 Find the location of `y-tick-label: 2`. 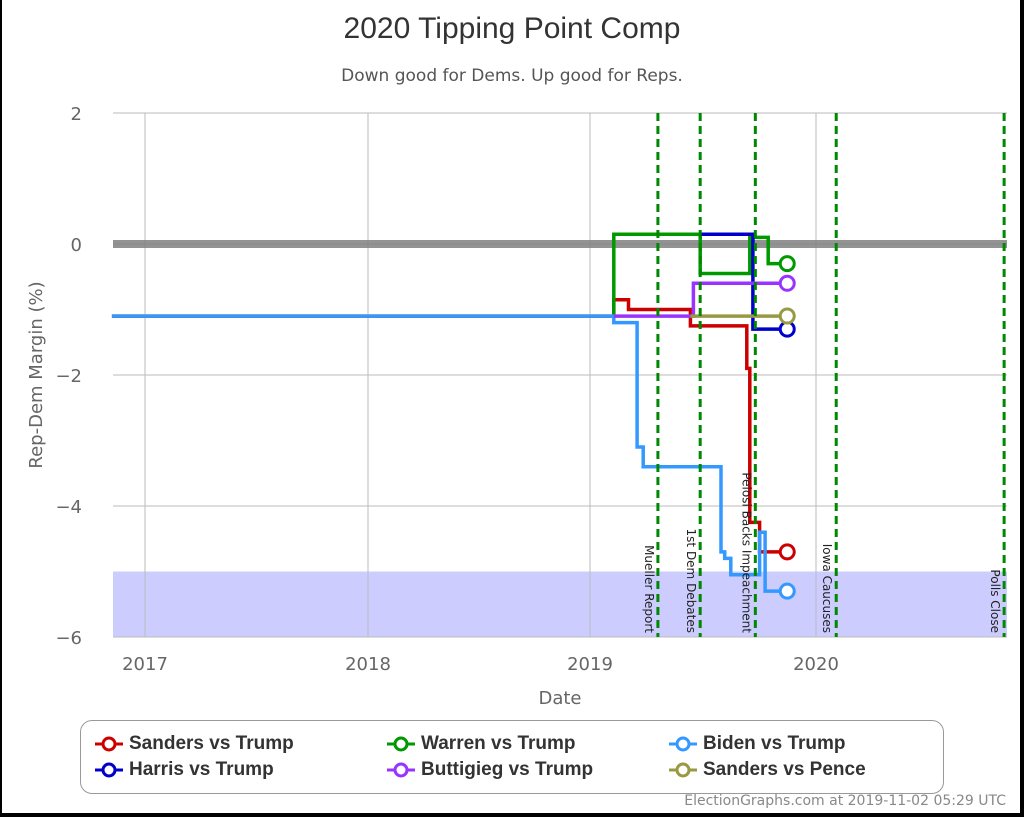

y-tick-label: 2 is located at coordinates (76, 114).